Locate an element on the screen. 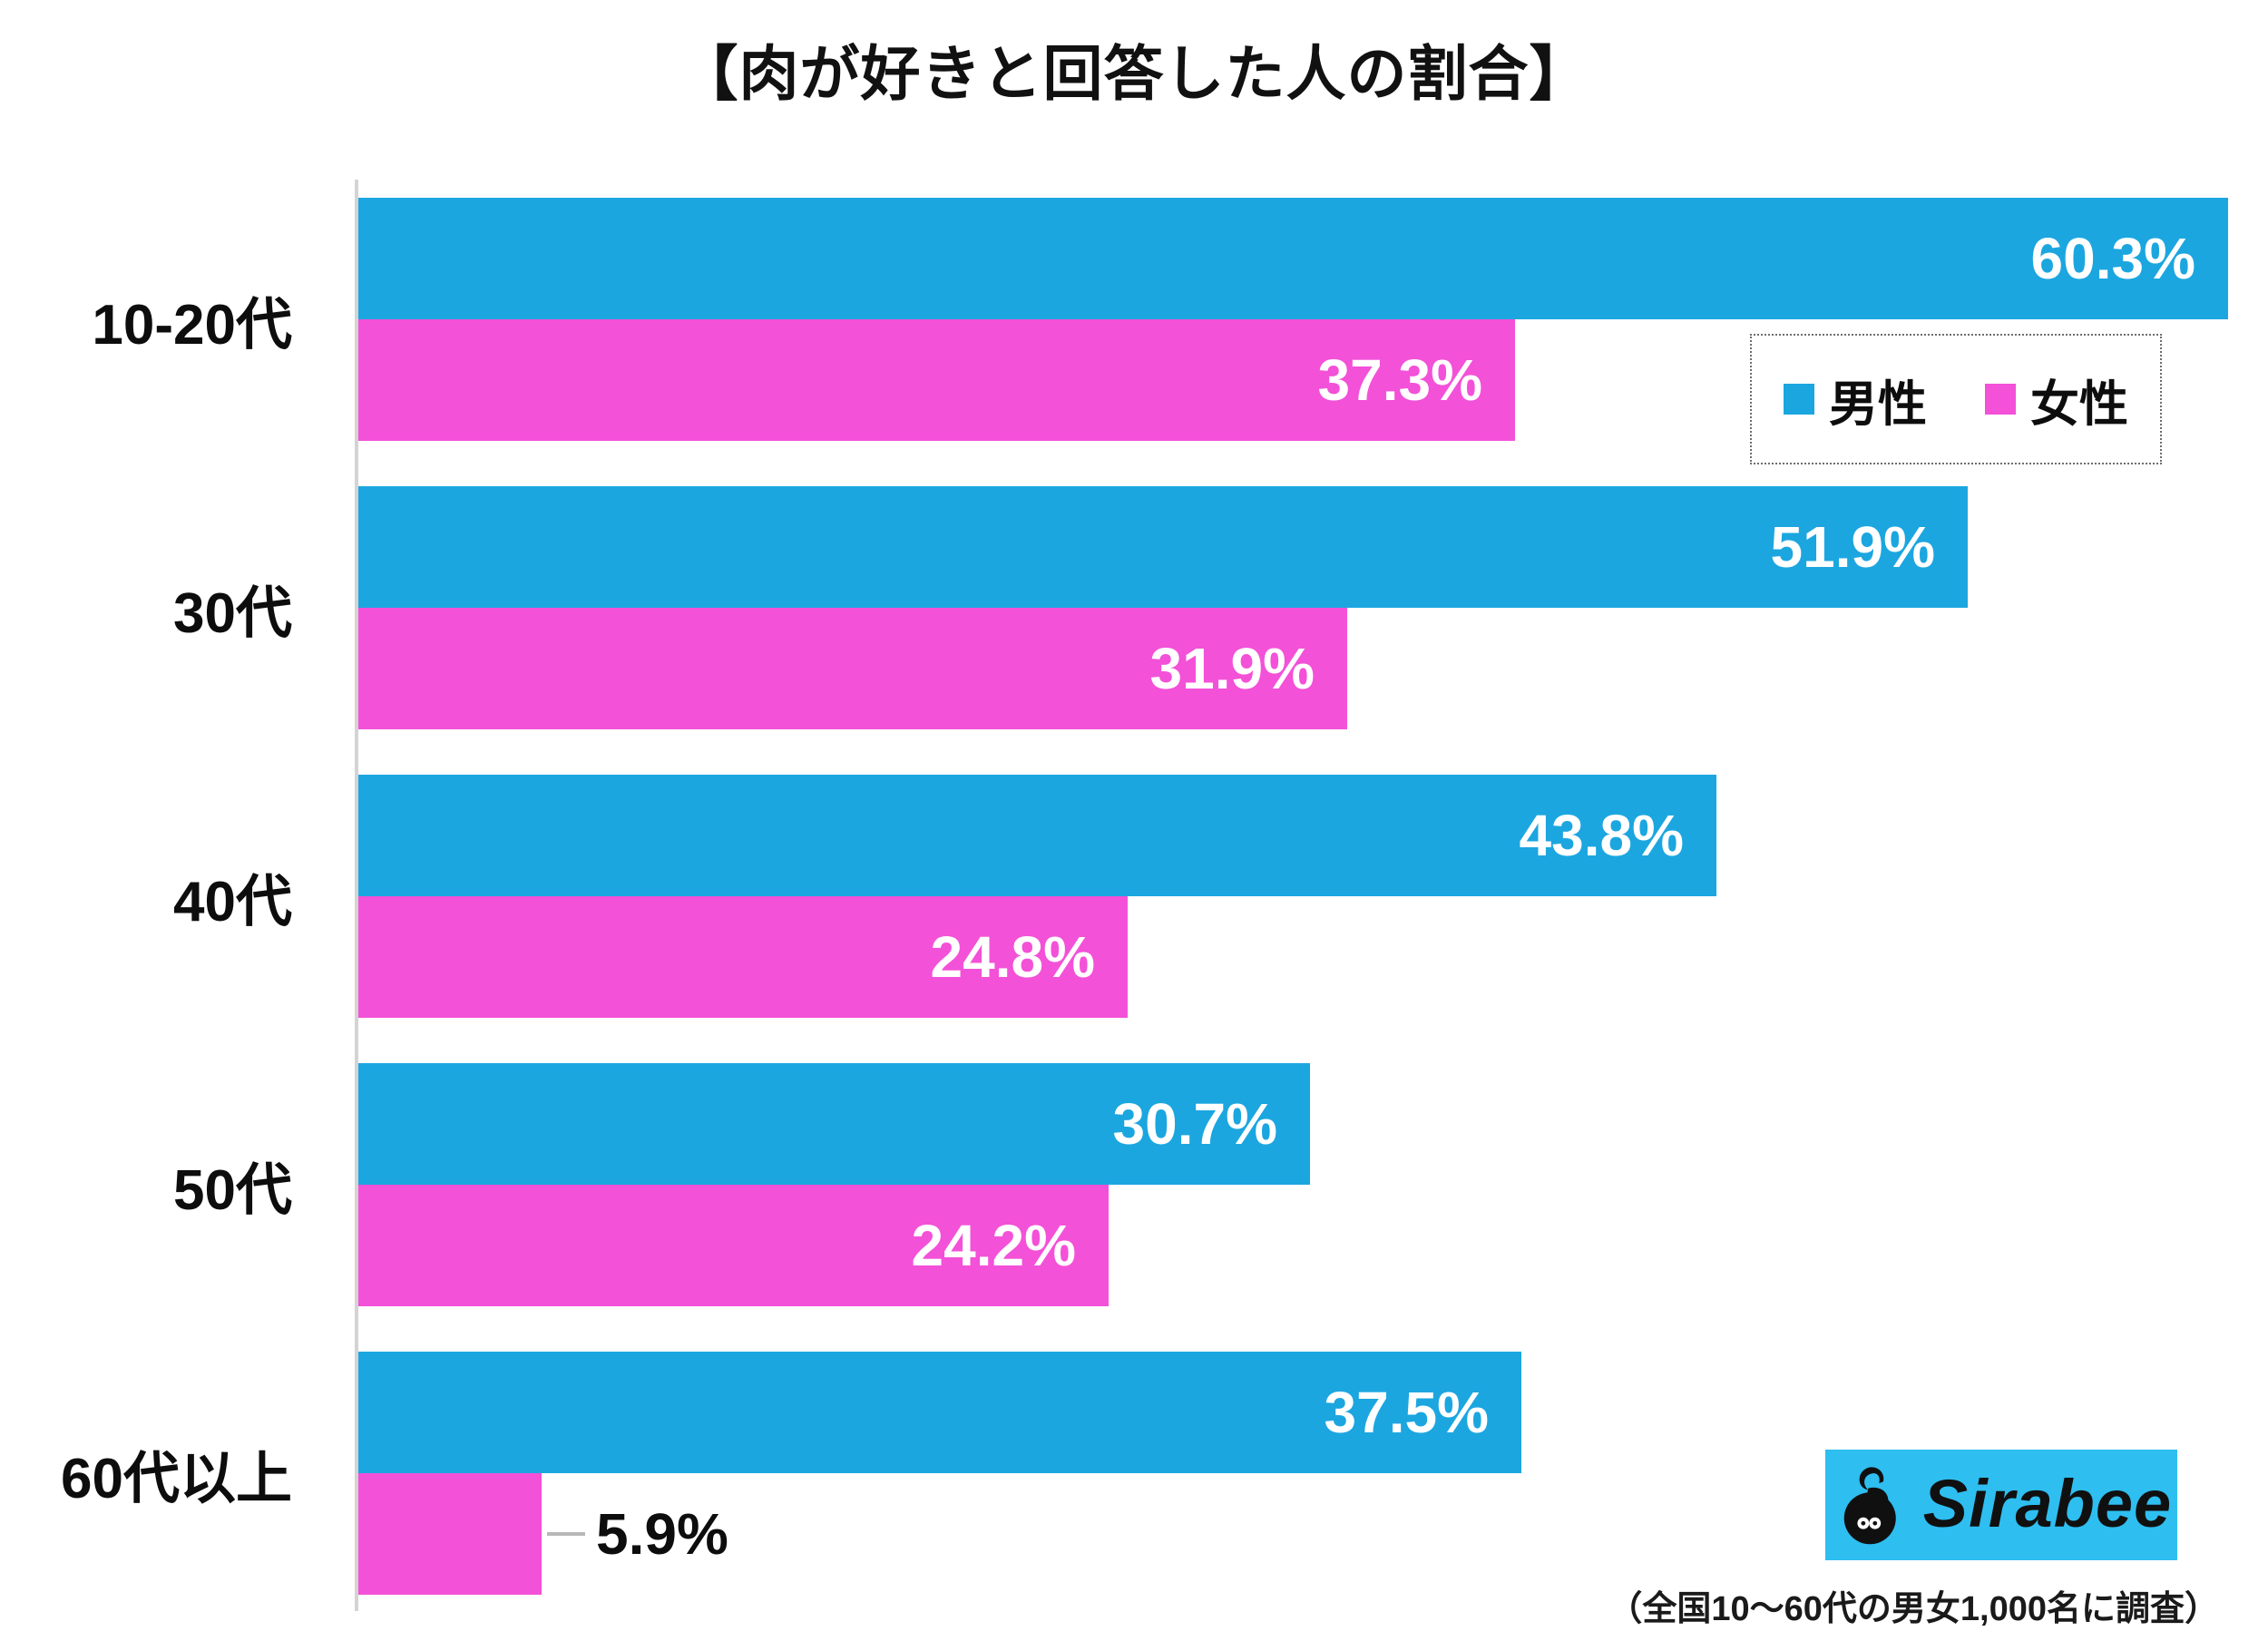  bar-男性-40代: 43.8% is located at coordinates (1037, 835).